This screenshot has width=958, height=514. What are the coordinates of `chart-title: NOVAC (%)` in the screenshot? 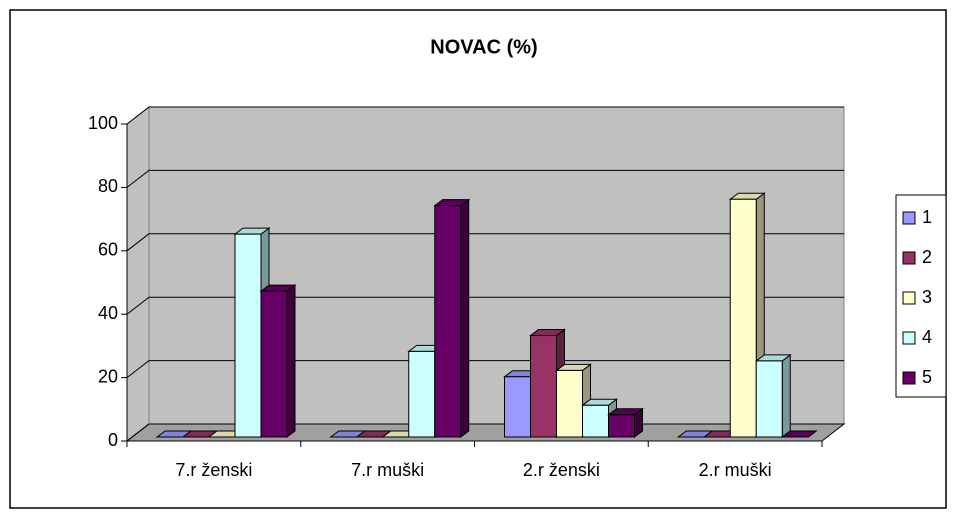 It's located at (483, 47).